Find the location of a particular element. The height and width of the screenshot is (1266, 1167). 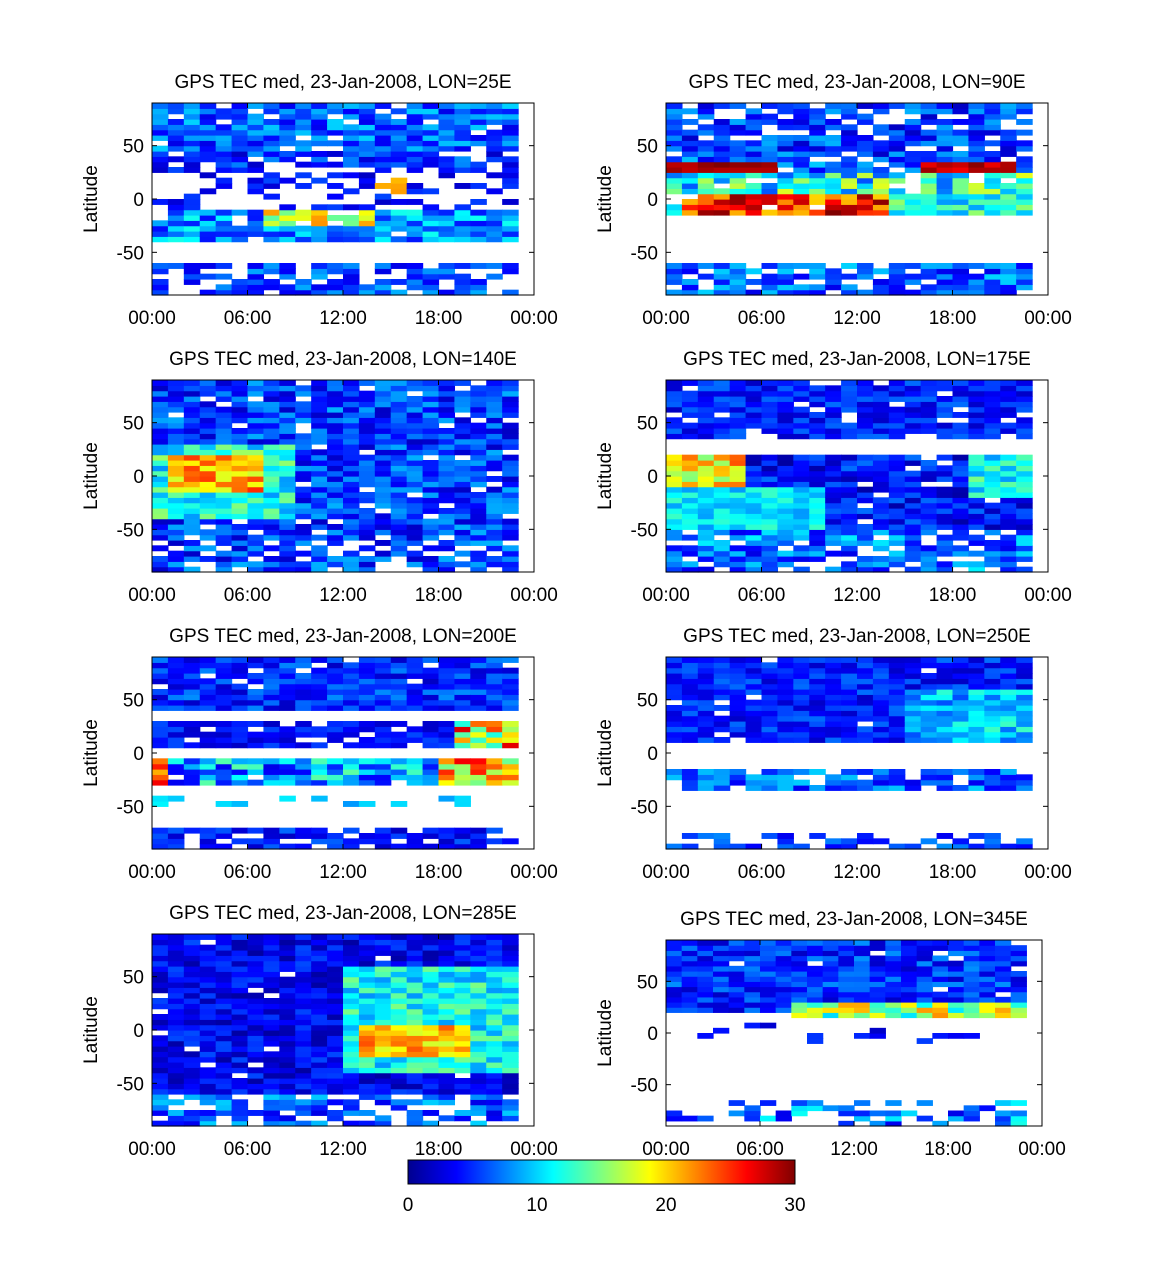

y-tick-label: -50 is located at coordinates (130, 253).